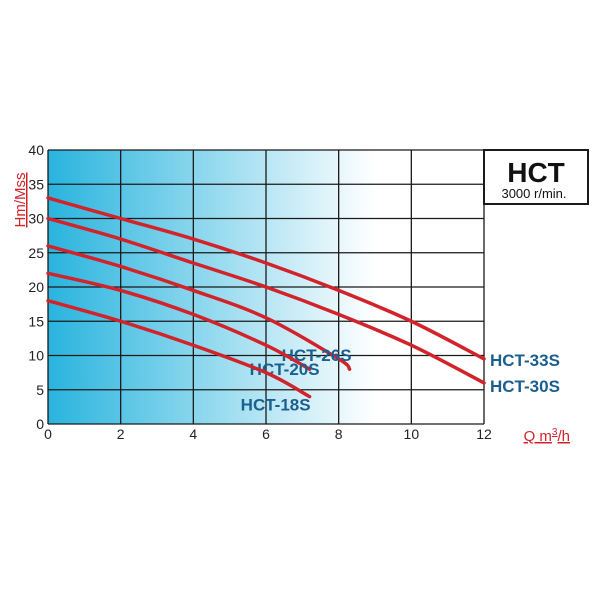 This screenshot has height=592, width=592. What do you see at coordinates (193, 434) in the screenshot?
I see `x-tick-label-4: 4` at bounding box center [193, 434].